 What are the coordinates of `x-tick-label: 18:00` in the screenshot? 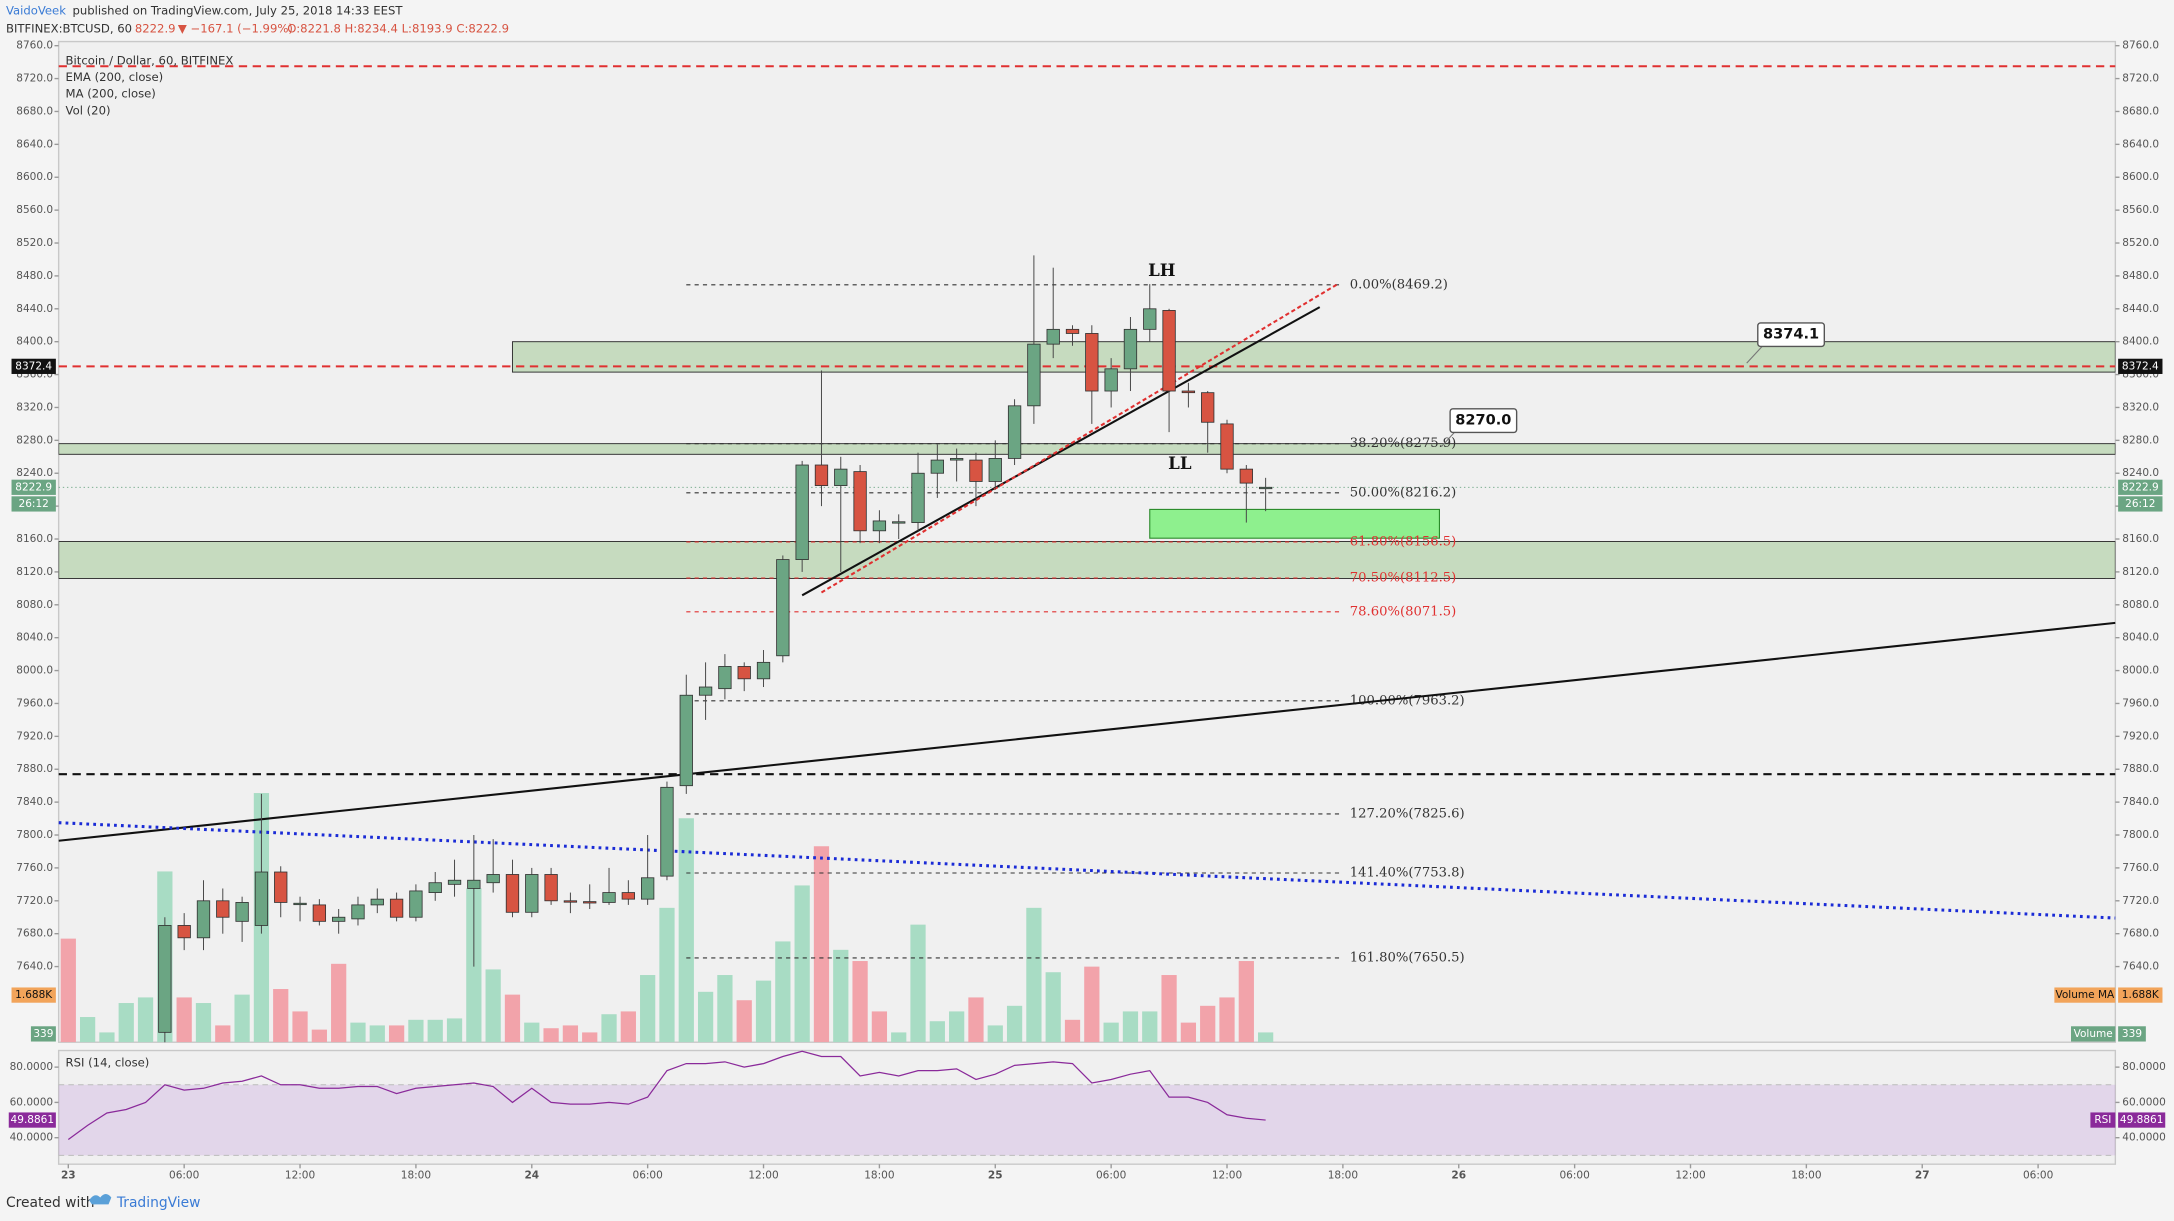 It's located at (879, 1175).